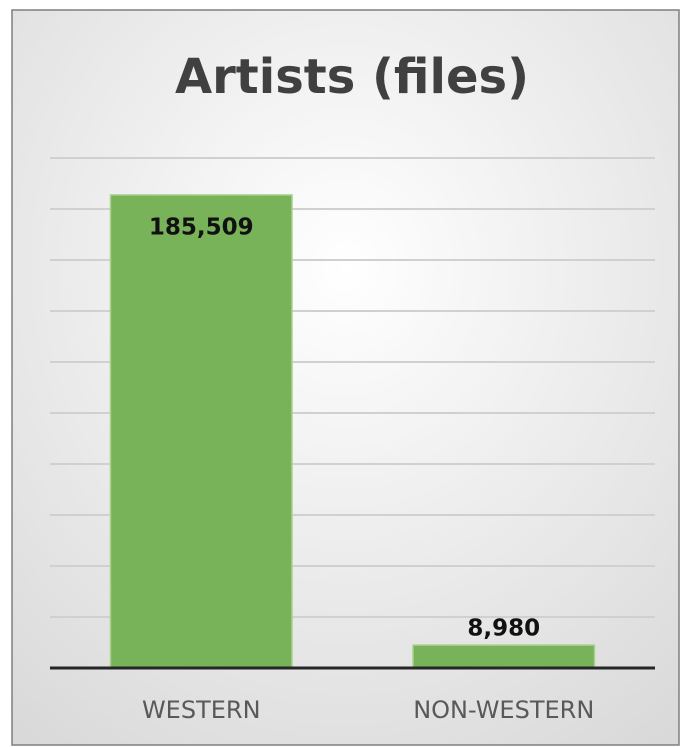 This screenshot has height=747, width=681. Describe the element at coordinates (352, 77) in the screenshot. I see `chart-title: Artists (files)` at that location.